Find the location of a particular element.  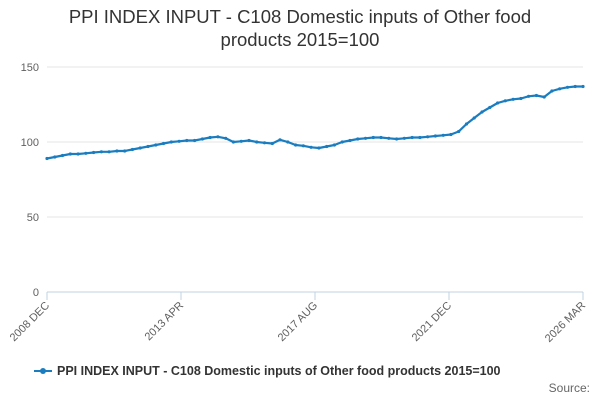

y-tick-label-150: 150 is located at coordinates (30, 68).